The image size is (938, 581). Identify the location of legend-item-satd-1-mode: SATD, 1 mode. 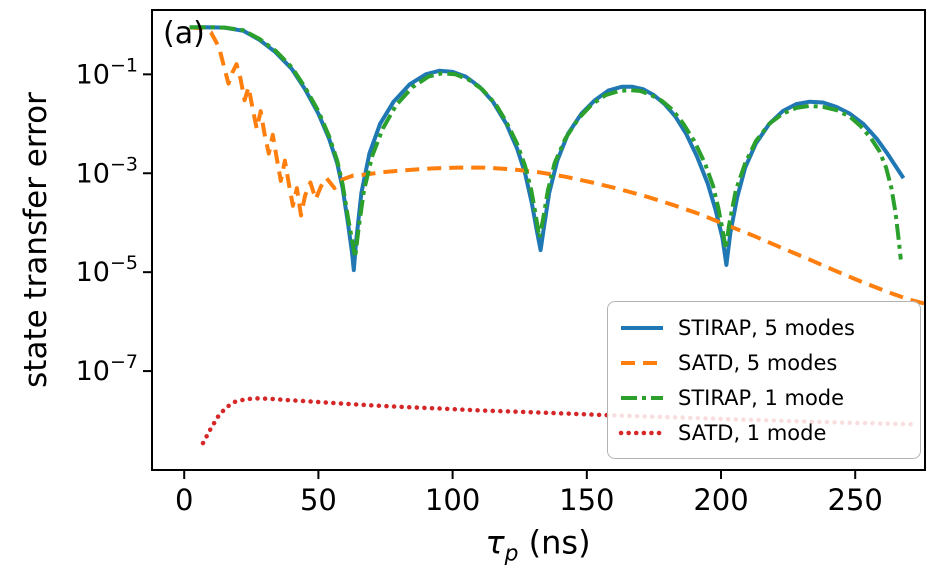
(764, 433).